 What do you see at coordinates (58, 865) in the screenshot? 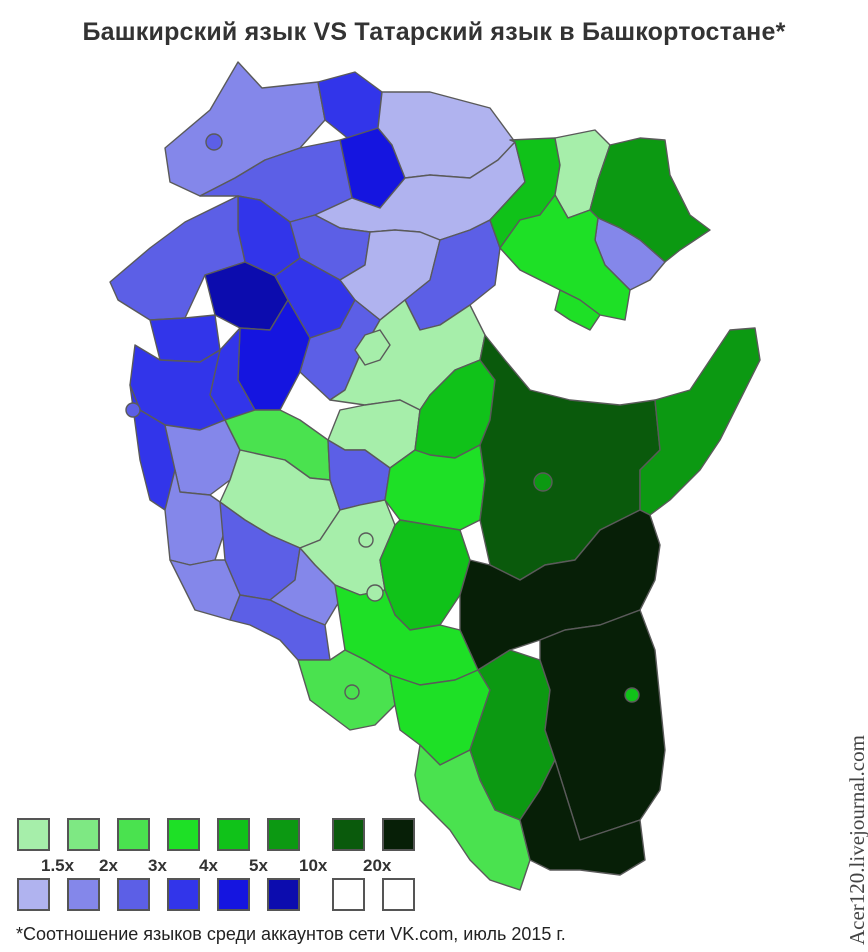
I see `legend-ratio-label: 1.5x` at bounding box center [58, 865].